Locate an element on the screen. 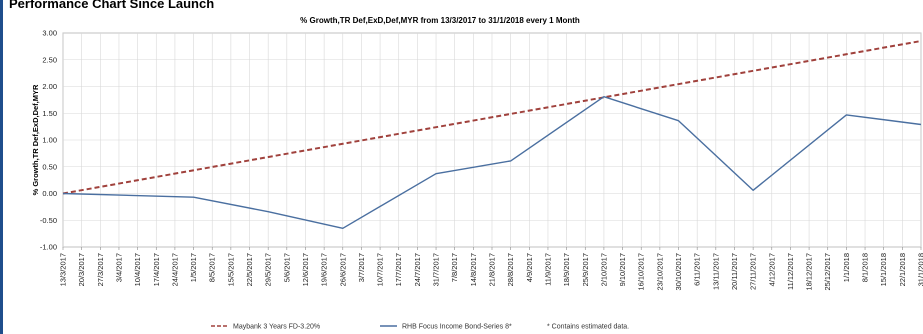  x-tick-label: 15/1/2018 is located at coordinates (883, 269).